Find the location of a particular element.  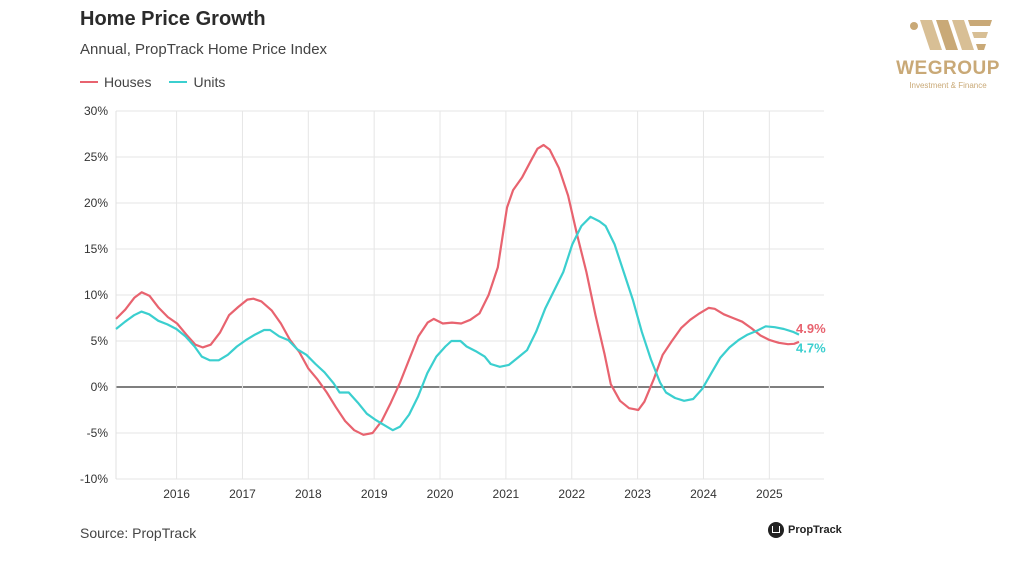

proptrack-logo-text: PropTrack is located at coordinates (815, 530).